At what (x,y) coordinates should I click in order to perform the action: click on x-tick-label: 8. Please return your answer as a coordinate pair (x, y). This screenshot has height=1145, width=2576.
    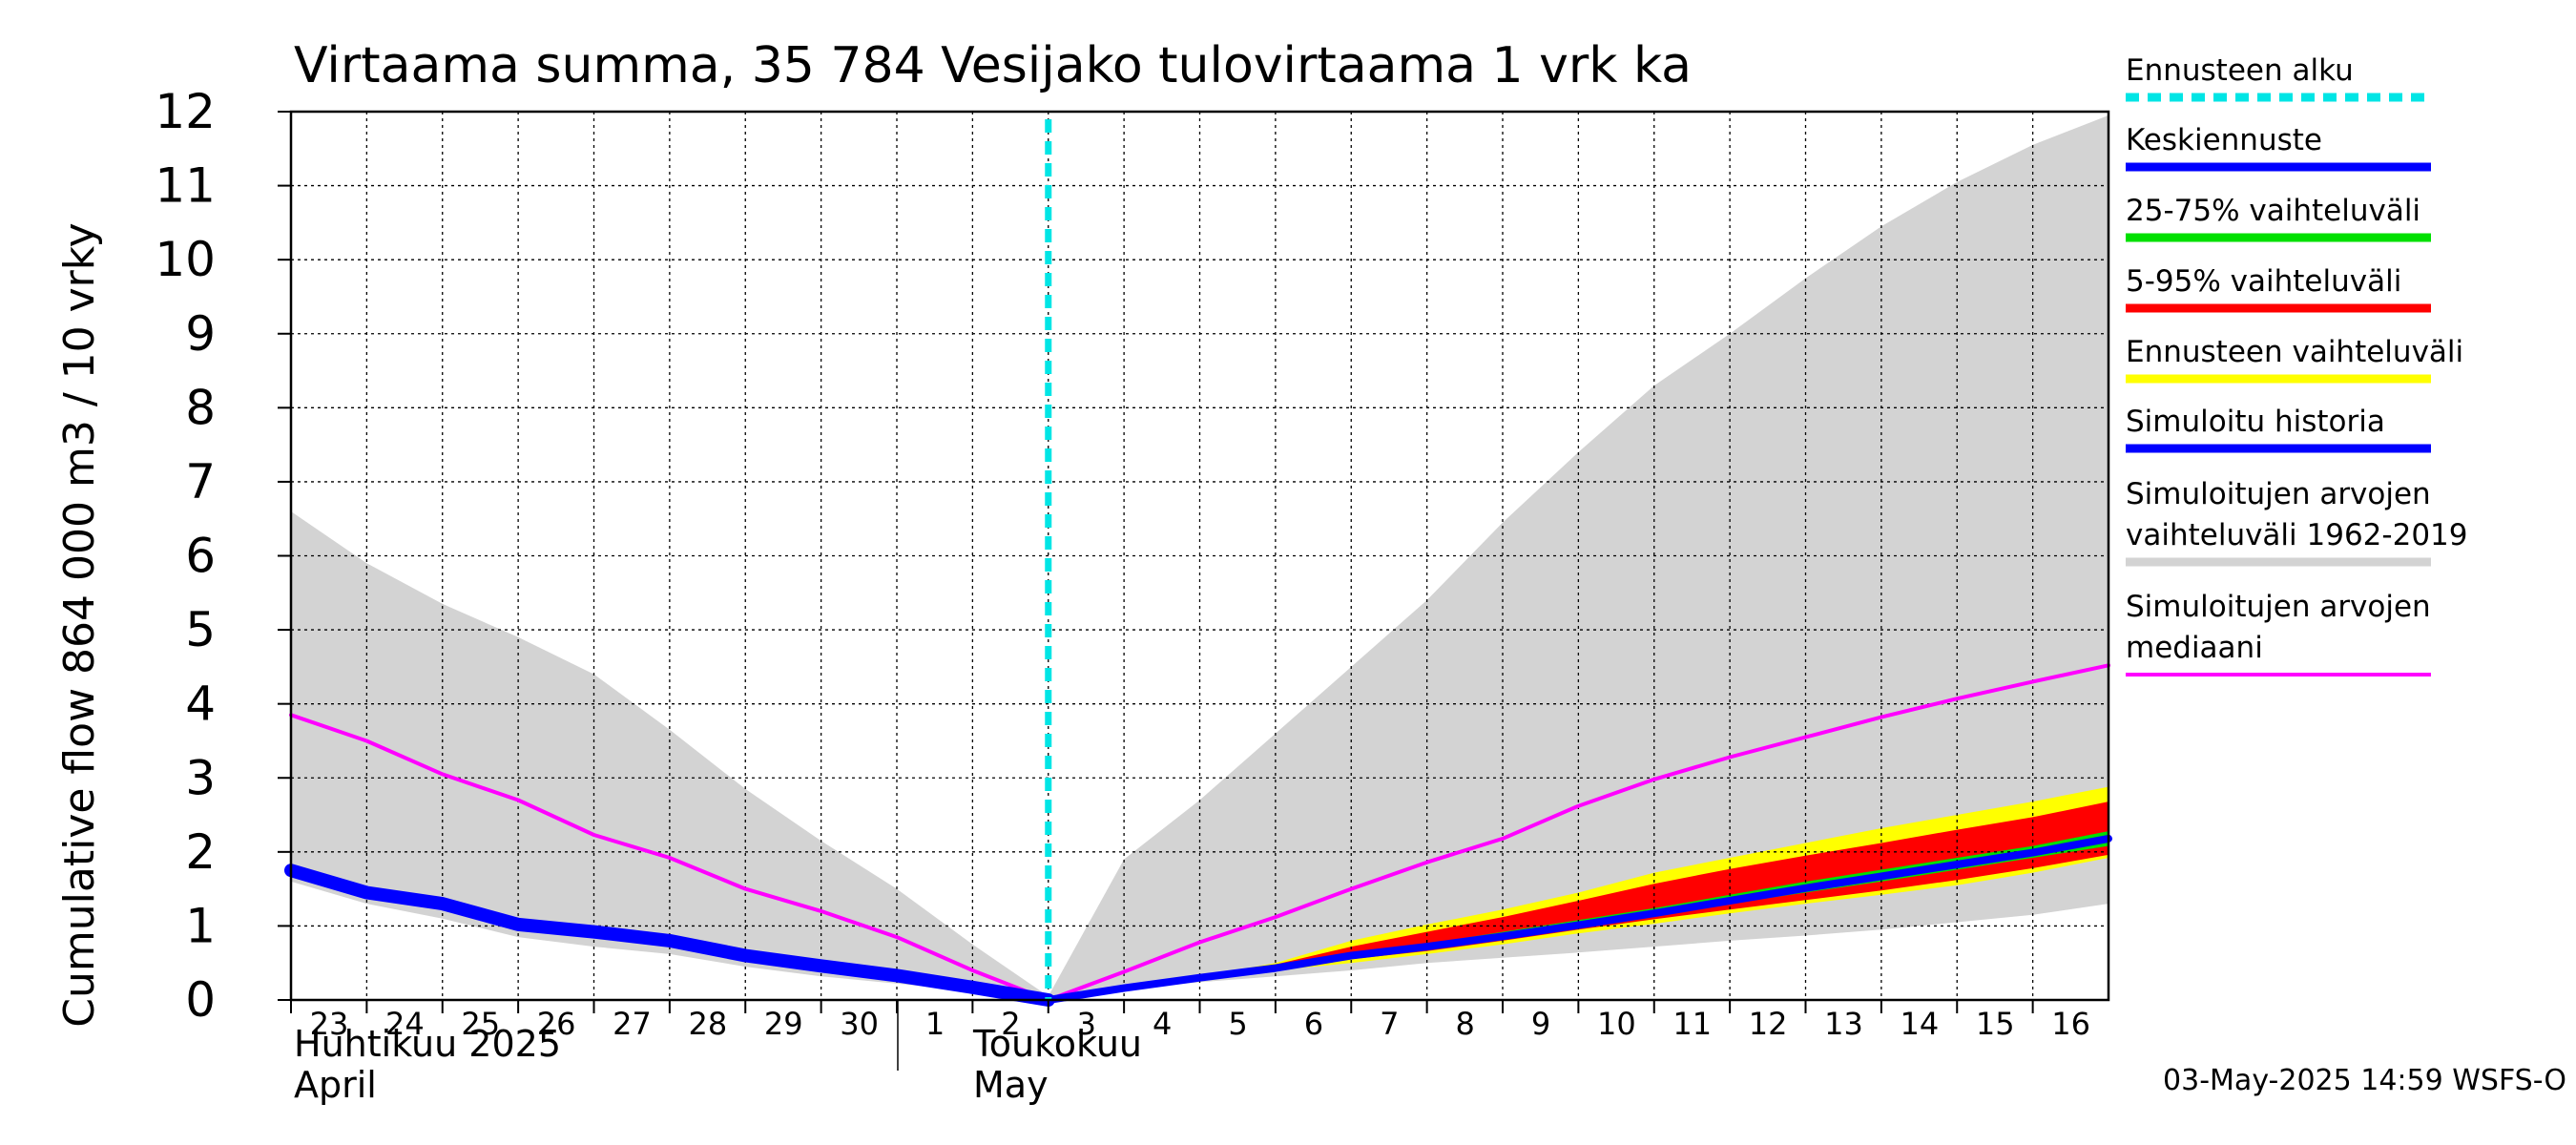
    Looking at the image, I should click on (1464, 1024).